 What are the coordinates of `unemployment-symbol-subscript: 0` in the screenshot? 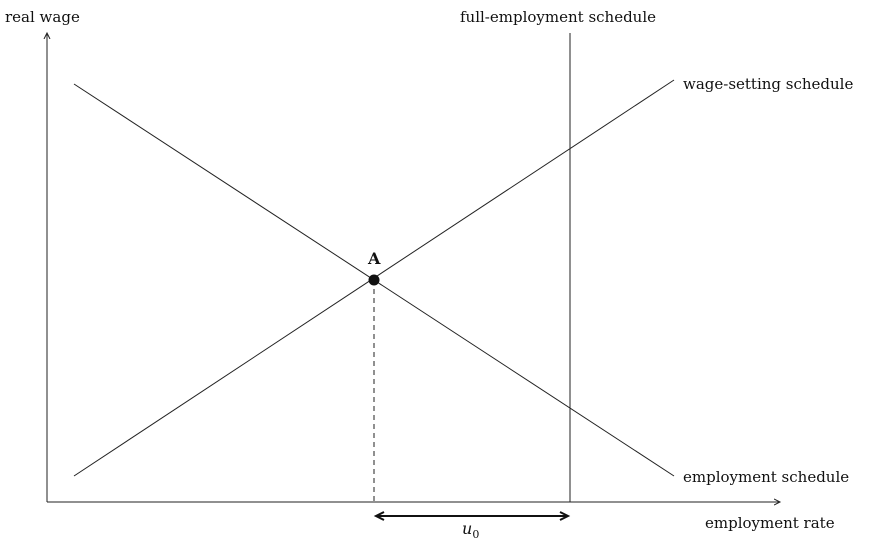 It's located at (475, 534).